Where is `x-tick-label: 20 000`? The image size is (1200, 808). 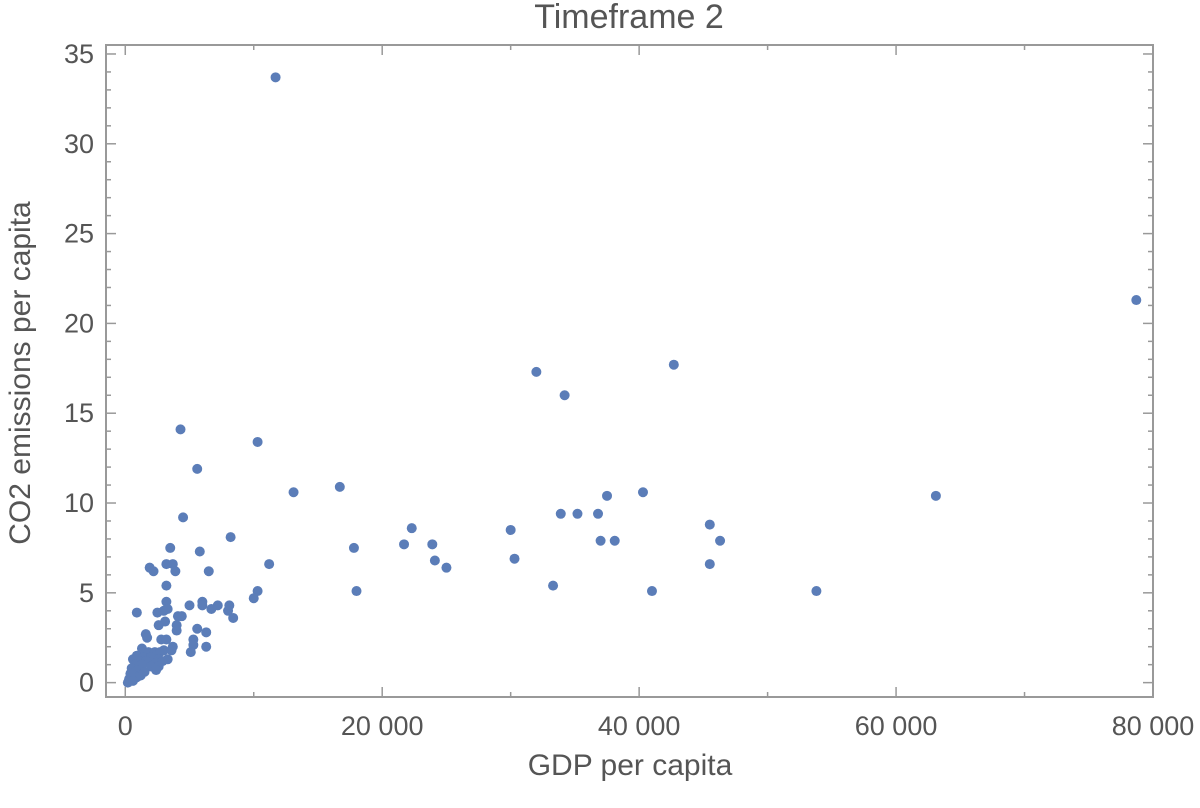 x-tick-label: 20 000 is located at coordinates (382, 726).